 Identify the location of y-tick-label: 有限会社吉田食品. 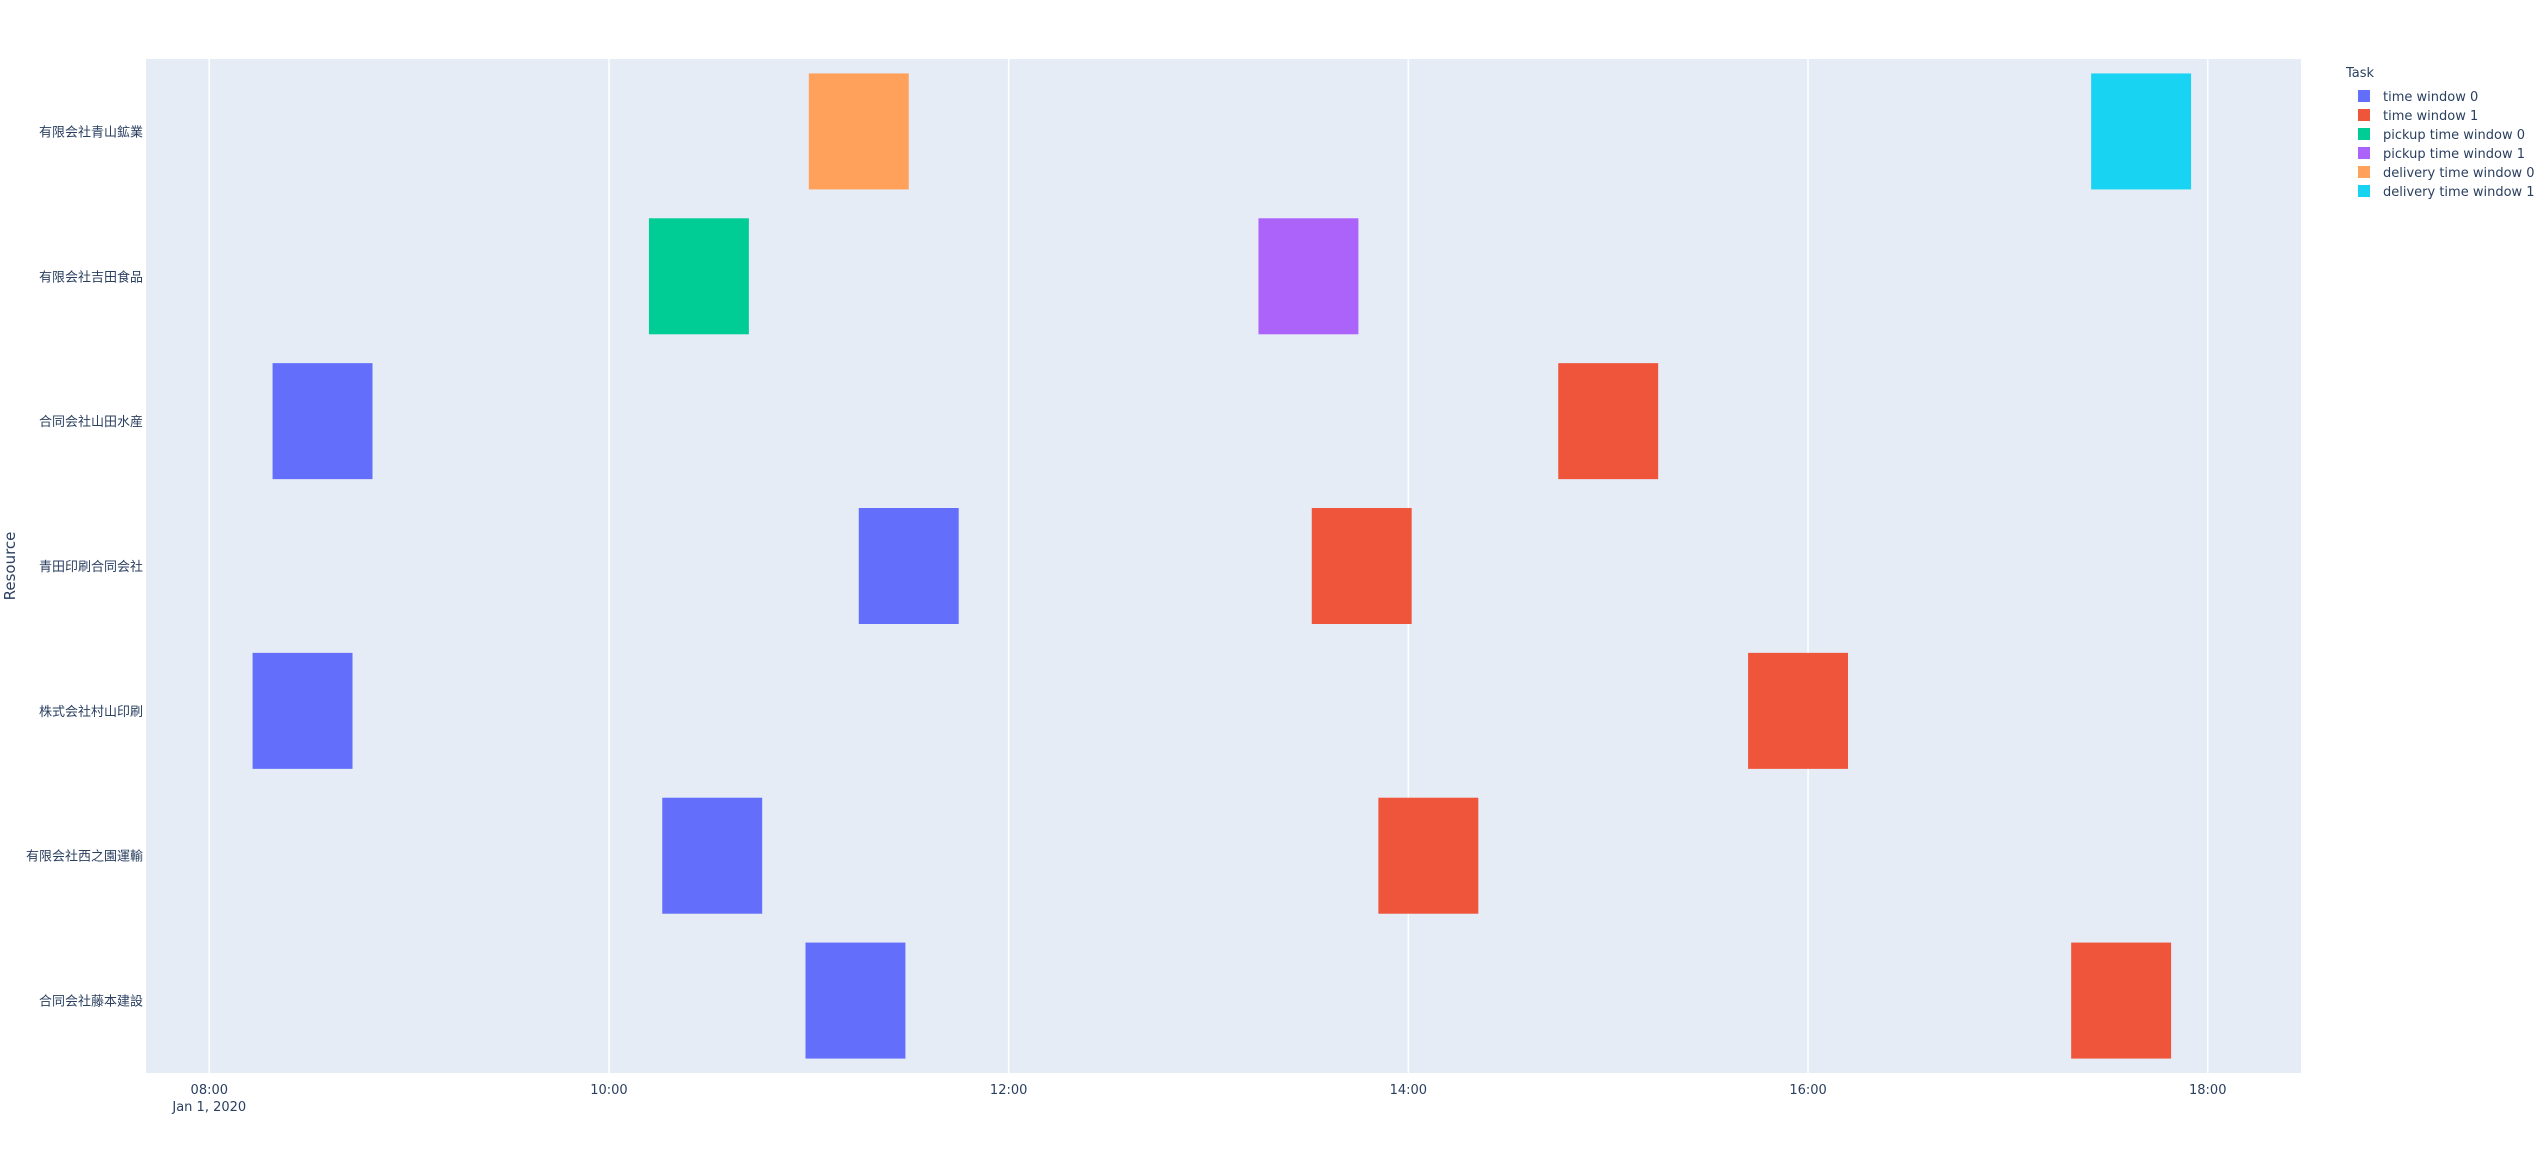
(91, 277).